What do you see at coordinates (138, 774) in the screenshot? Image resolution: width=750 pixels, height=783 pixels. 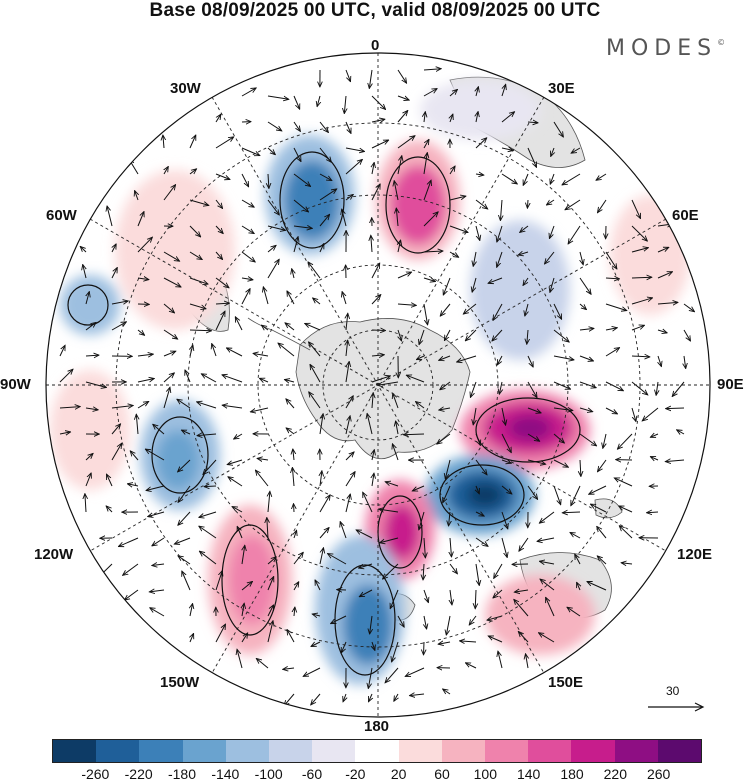 I see `colorbar-tick-label: -220` at bounding box center [138, 774].